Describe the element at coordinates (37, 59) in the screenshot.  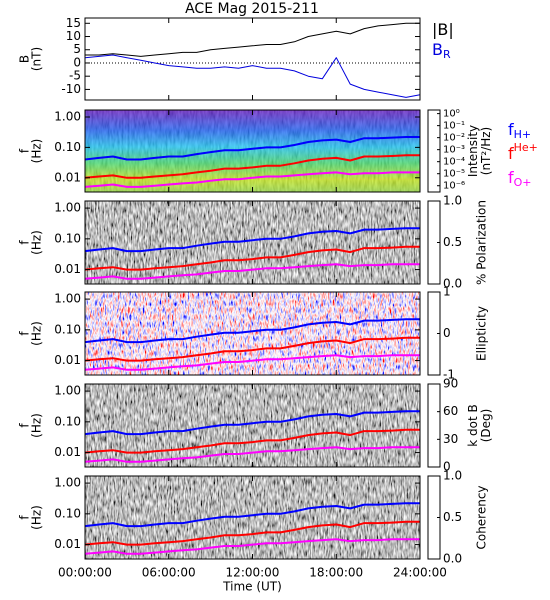
I see `y-axis-label: (nT)` at that location.